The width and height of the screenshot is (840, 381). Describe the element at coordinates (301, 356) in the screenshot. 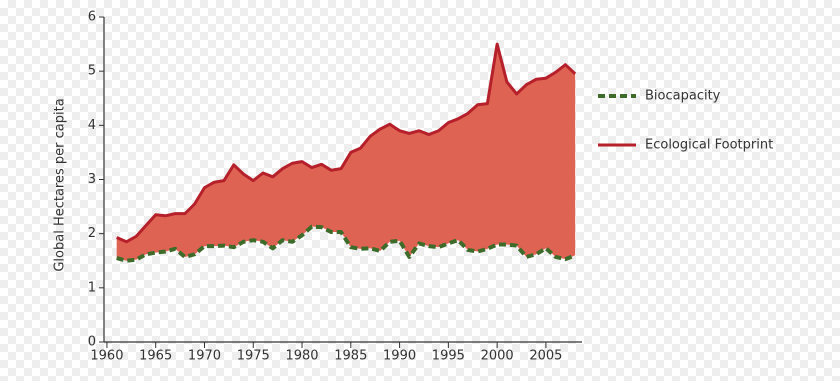

I see `x-tick-label: 1980` at that location.